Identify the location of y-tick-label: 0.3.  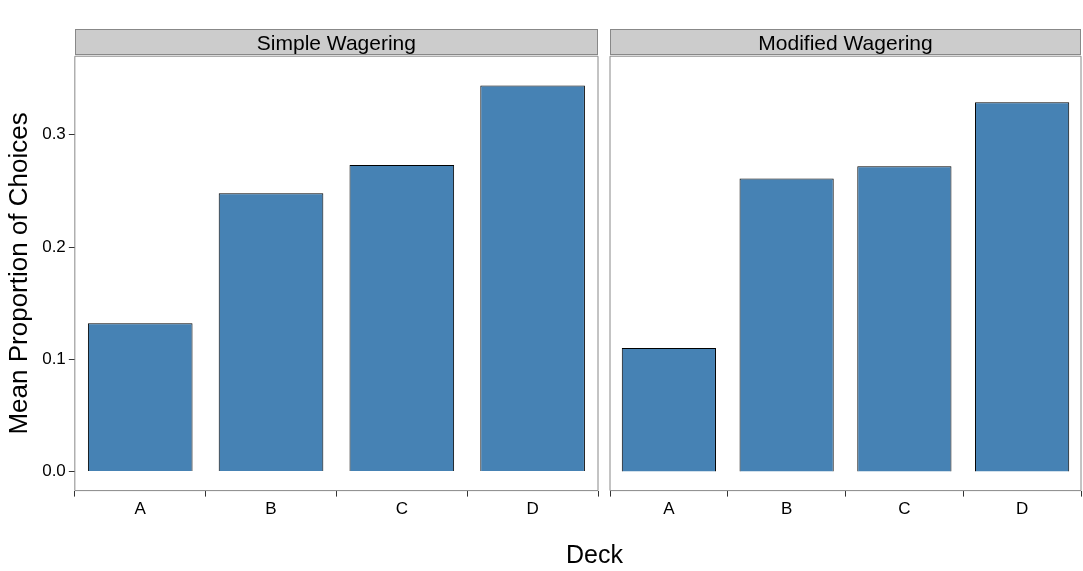
(54, 134).